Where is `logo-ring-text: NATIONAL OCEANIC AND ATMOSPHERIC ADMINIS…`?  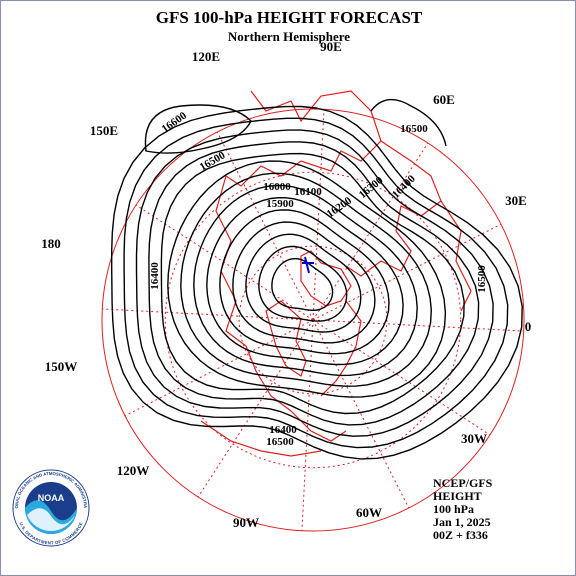
logo-ring-text: NATIONAL OCEANIC AND ATMOSPHERIC ADMINIS… is located at coordinates (44, 255).